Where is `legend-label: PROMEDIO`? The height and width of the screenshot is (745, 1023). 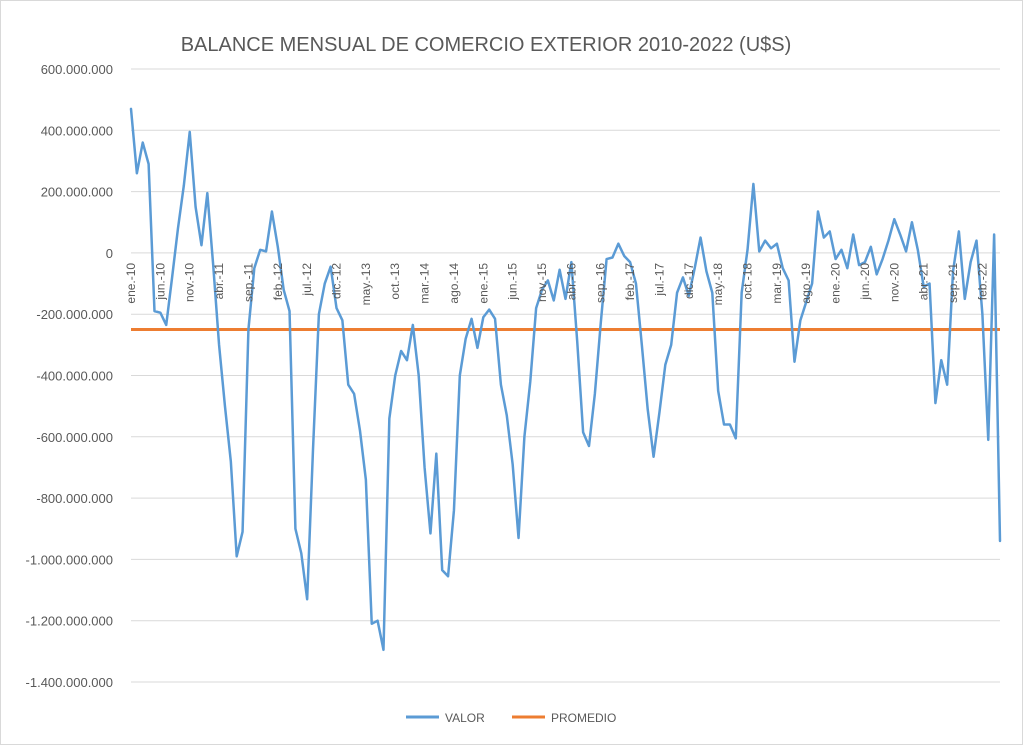 legend-label: PROMEDIO is located at coordinates (583, 718).